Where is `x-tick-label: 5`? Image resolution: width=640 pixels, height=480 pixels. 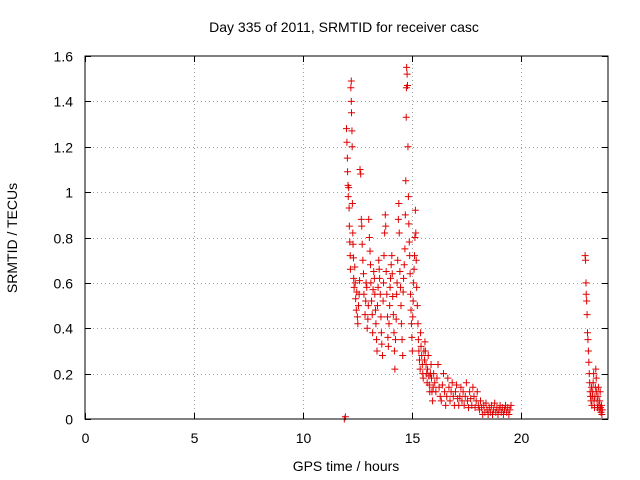 x-tick-label: 5 is located at coordinates (195, 438).